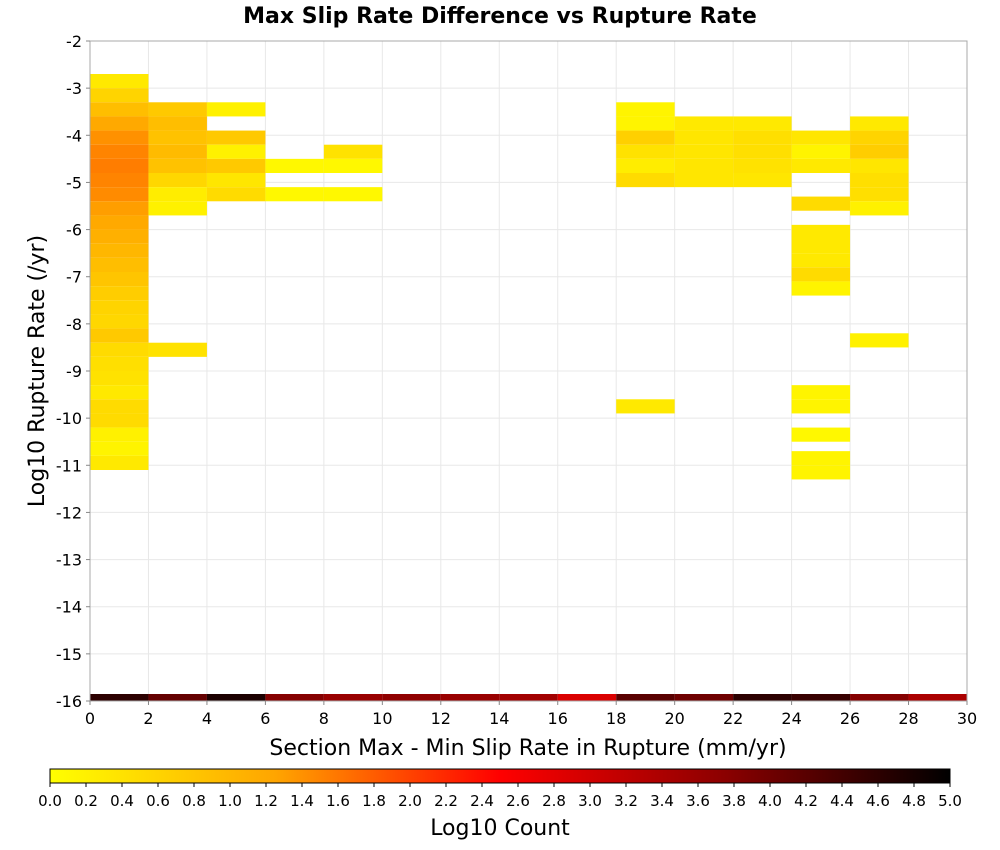 This screenshot has width=1000, height=850. Describe the element at coordinates (302, 801) in the screenshot. I see `colorbar-tick-label: 1.4` at that location.